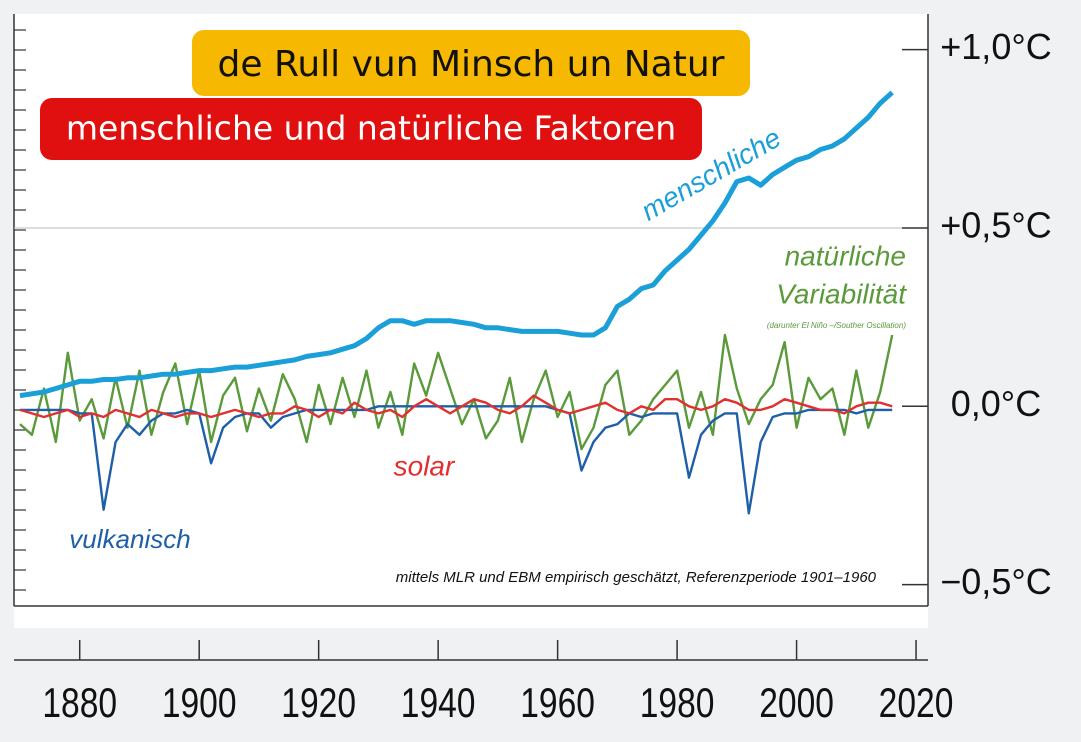 This screenshot has height=742, width=1081. Describe the element at coordinates (438, 704) in the screenshot. I see `x-tick-label: 1940` at that location.